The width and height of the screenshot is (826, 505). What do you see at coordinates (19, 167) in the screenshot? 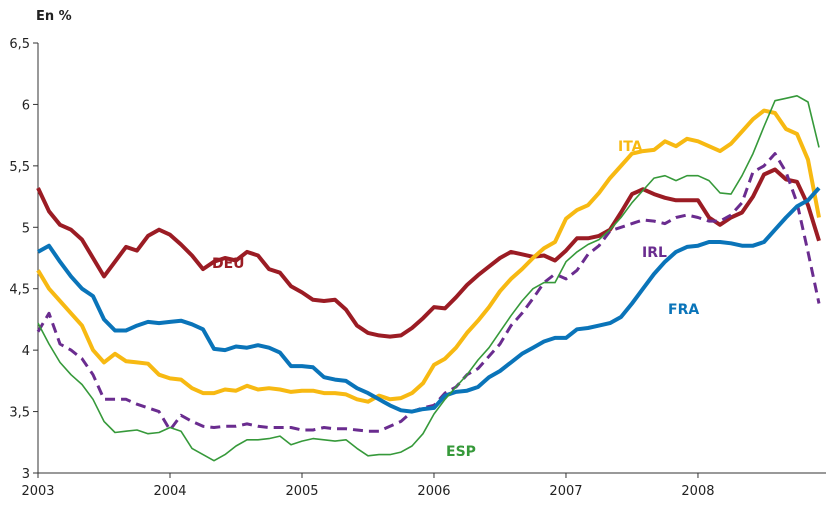
I see `y-tick-label: 5,5` at bounding box center [19, 167].